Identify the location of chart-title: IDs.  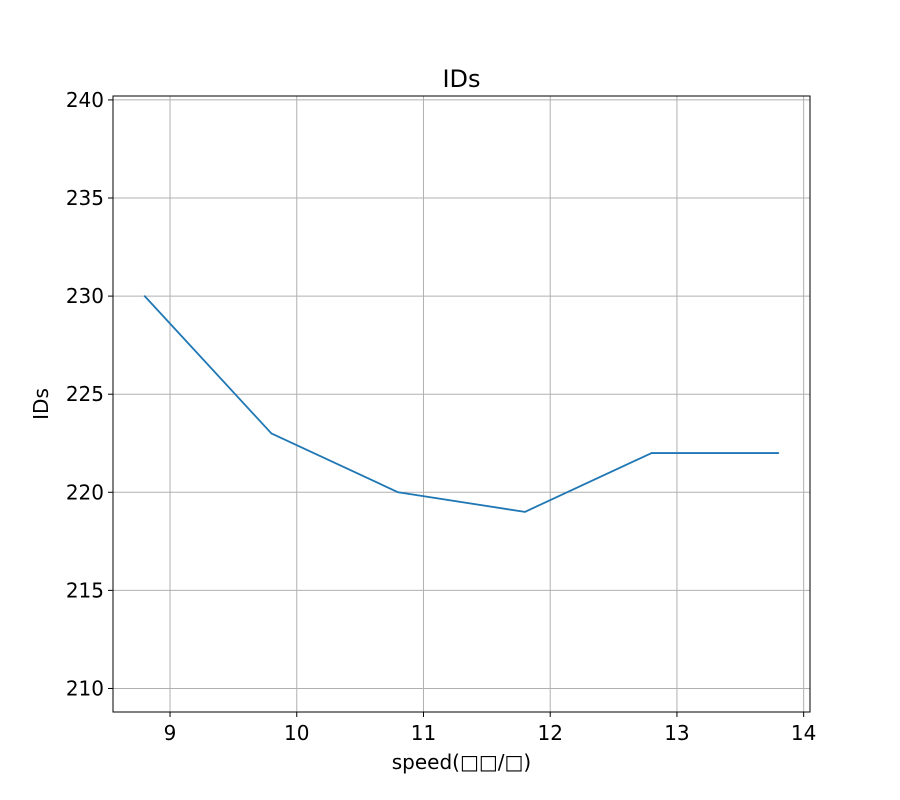
(461, 79).